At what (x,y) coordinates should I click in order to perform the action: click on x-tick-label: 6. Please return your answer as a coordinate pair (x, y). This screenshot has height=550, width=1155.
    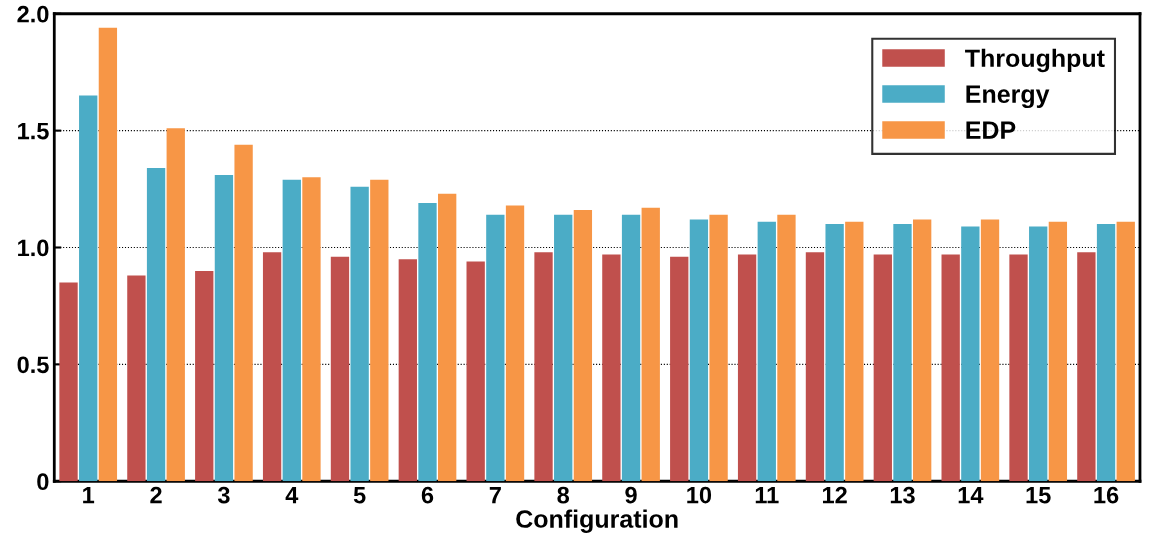
    Looking at the image, I should click on (427, 495).